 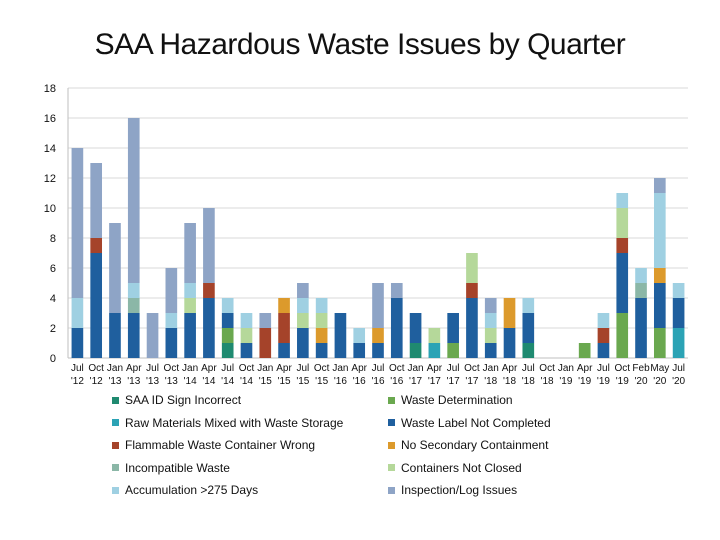 What do you see at coordinates (53, 239) in the screenshot?
I see `y-tick-label: 8` at bounding box center [53, 239].